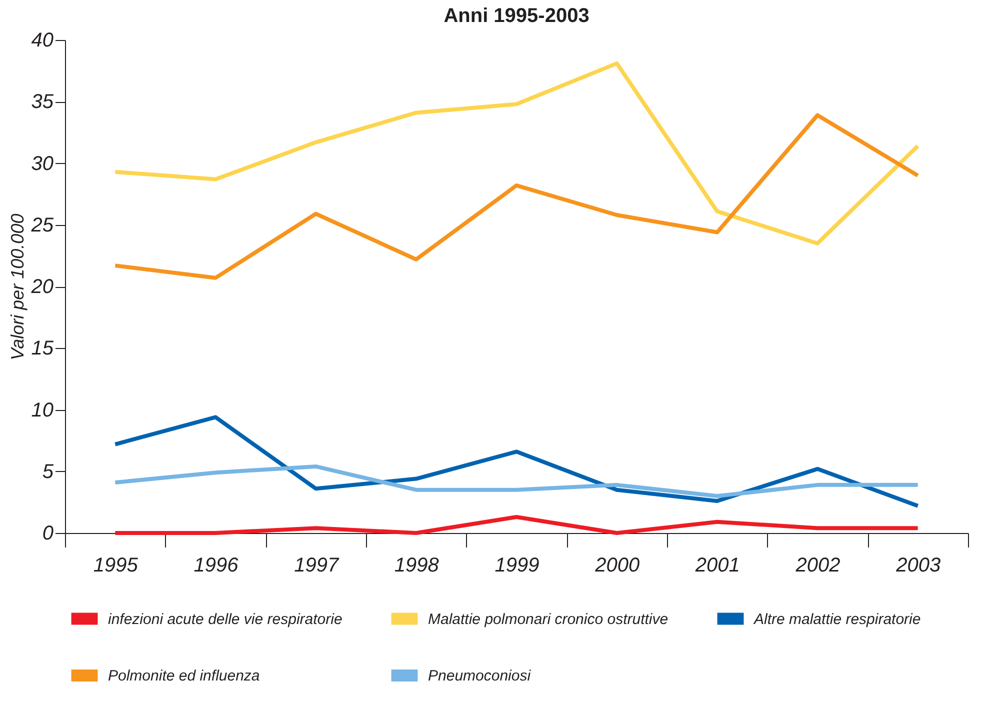  Describe the element at coordinates (42, 349) in the screenshot. I see `y-tick-label: 15` at that location.